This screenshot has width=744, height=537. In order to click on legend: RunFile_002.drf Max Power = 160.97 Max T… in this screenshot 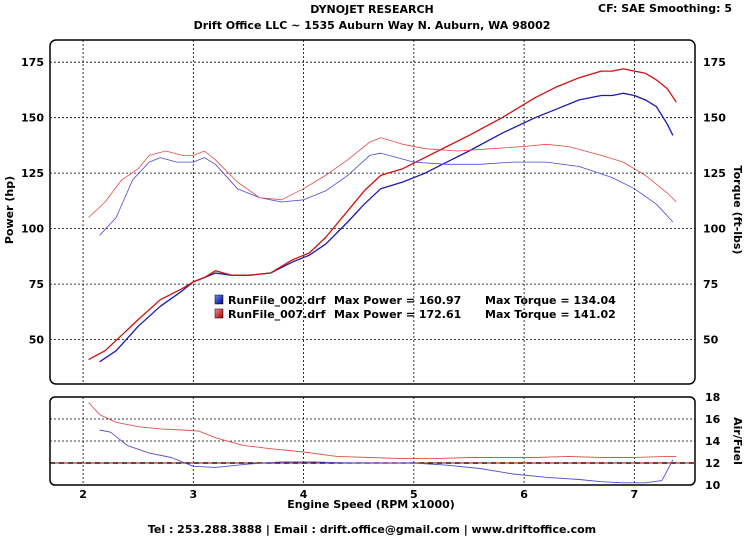, I will do `click(415, 307)`.